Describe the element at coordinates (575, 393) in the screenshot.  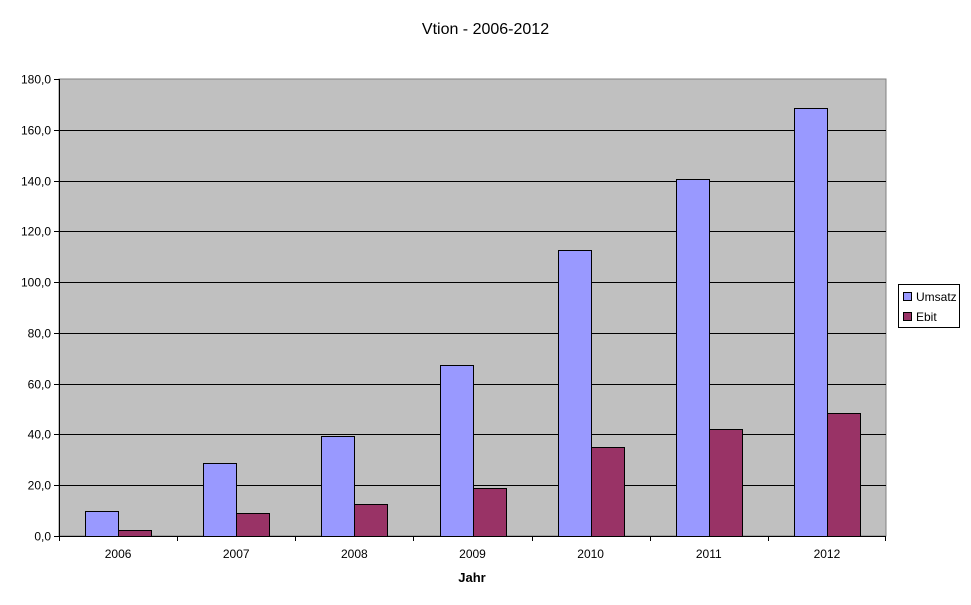
I see `bar-umsatz-2010` at that location.